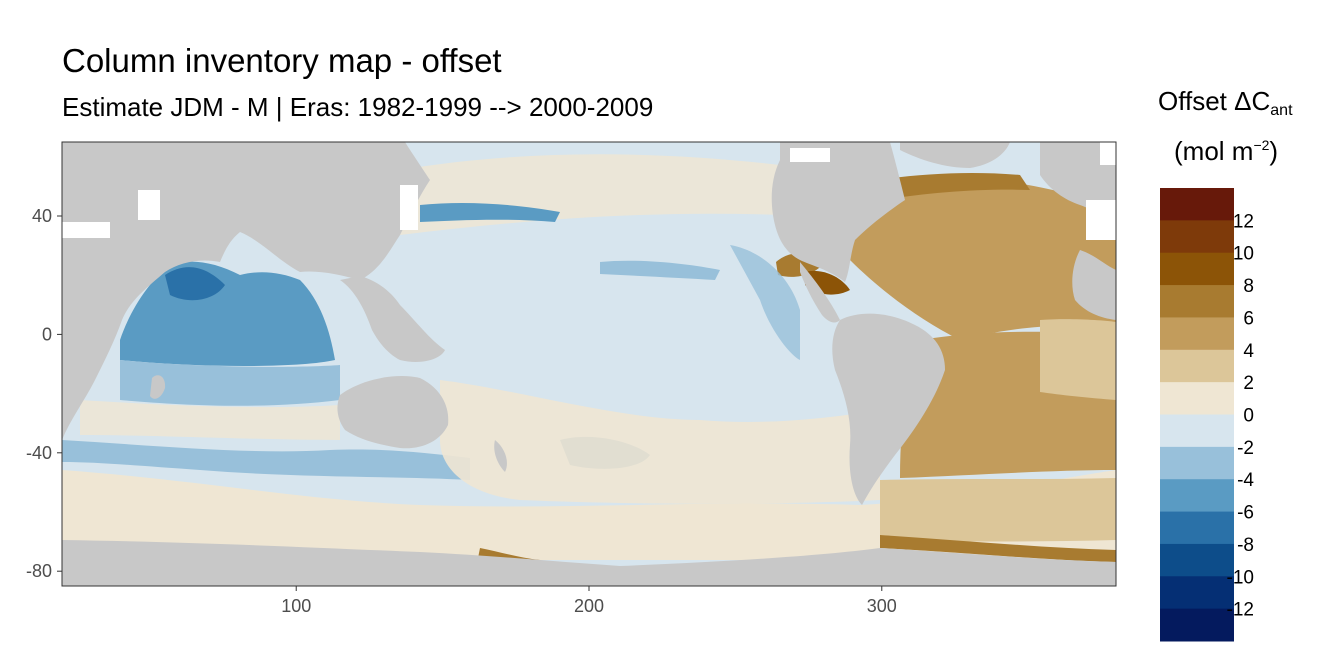 The width and height of the screenshot is (1344, 672). What do you see at coordinates (47, 334) in the screenshot?
I see `y-tick-label: 0` at bounding box center [47, 334].